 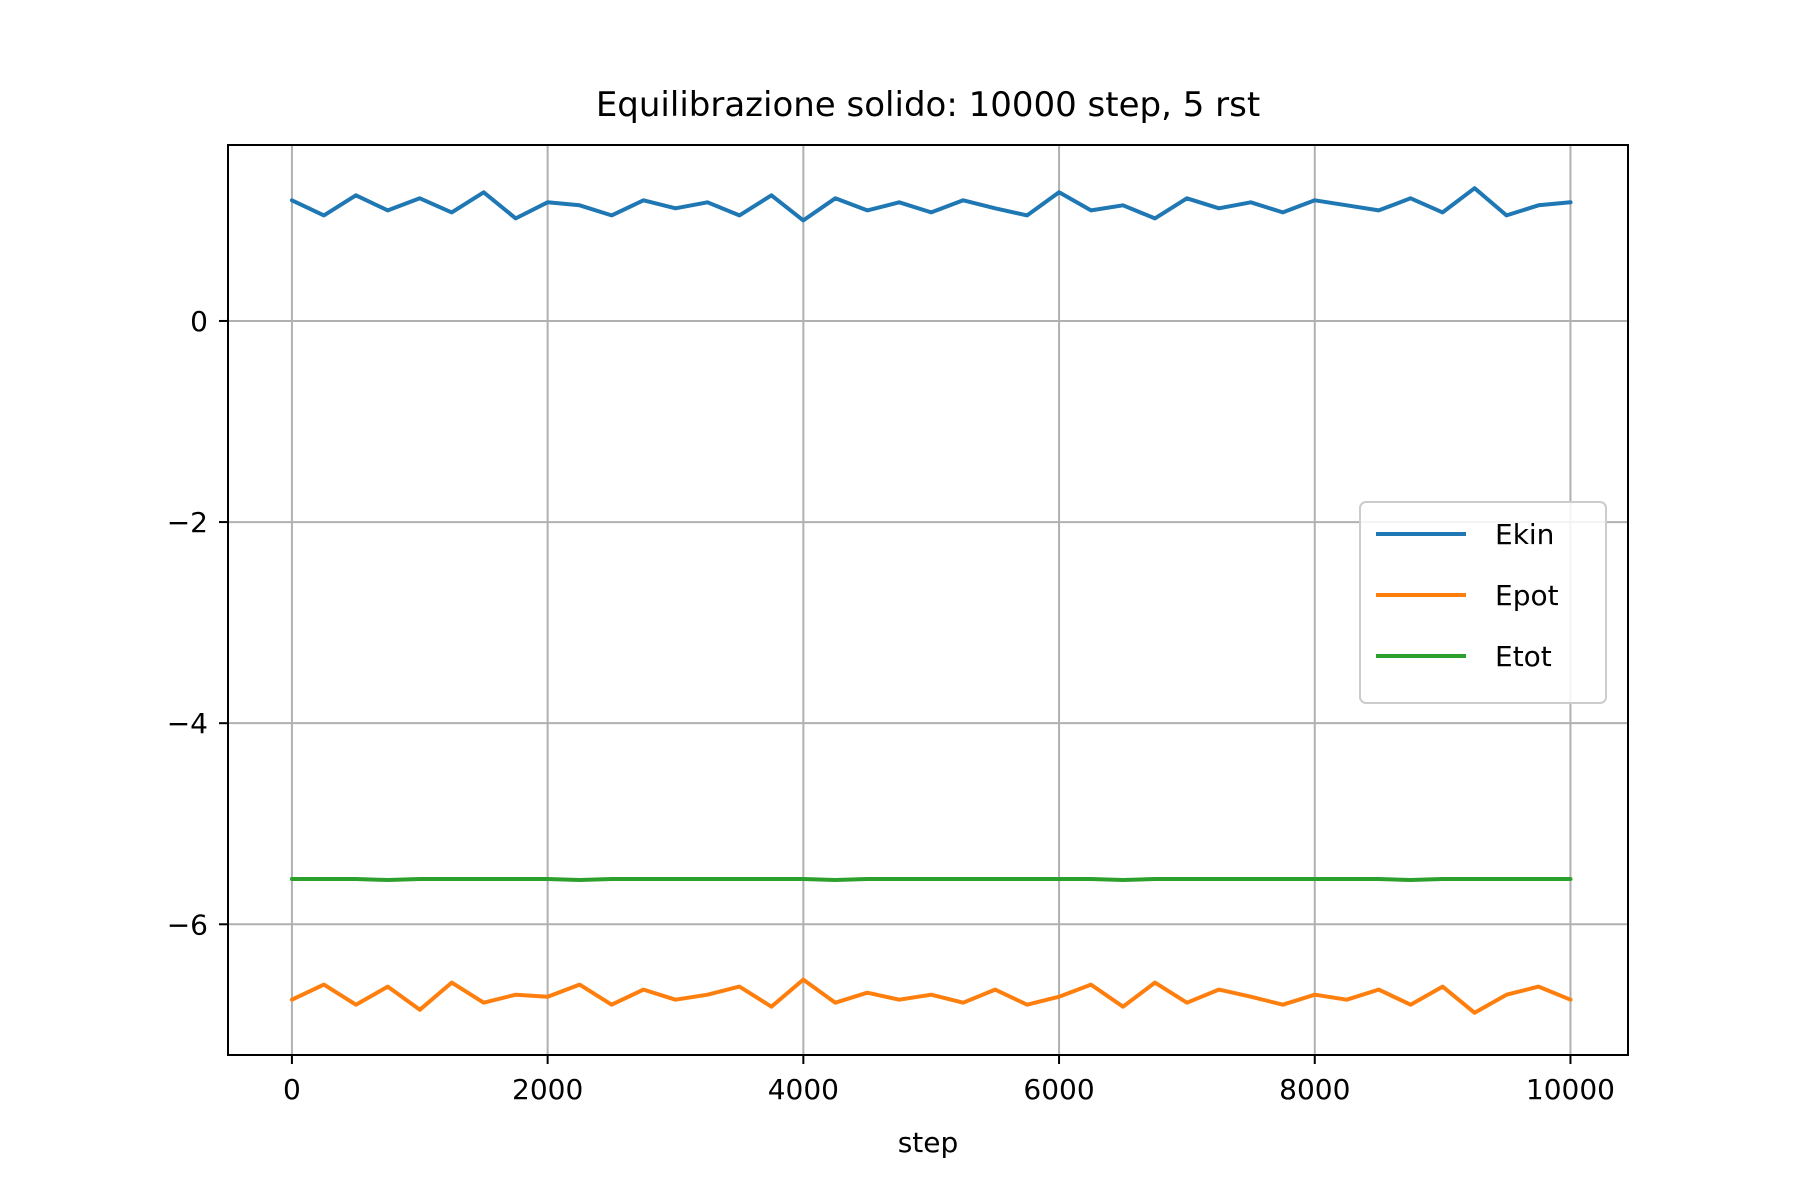 What do you see at coordinates (1314, 1089) in the screenshot?
I see `x-tick-label: 8000` at bounding box center [1314, 1089].